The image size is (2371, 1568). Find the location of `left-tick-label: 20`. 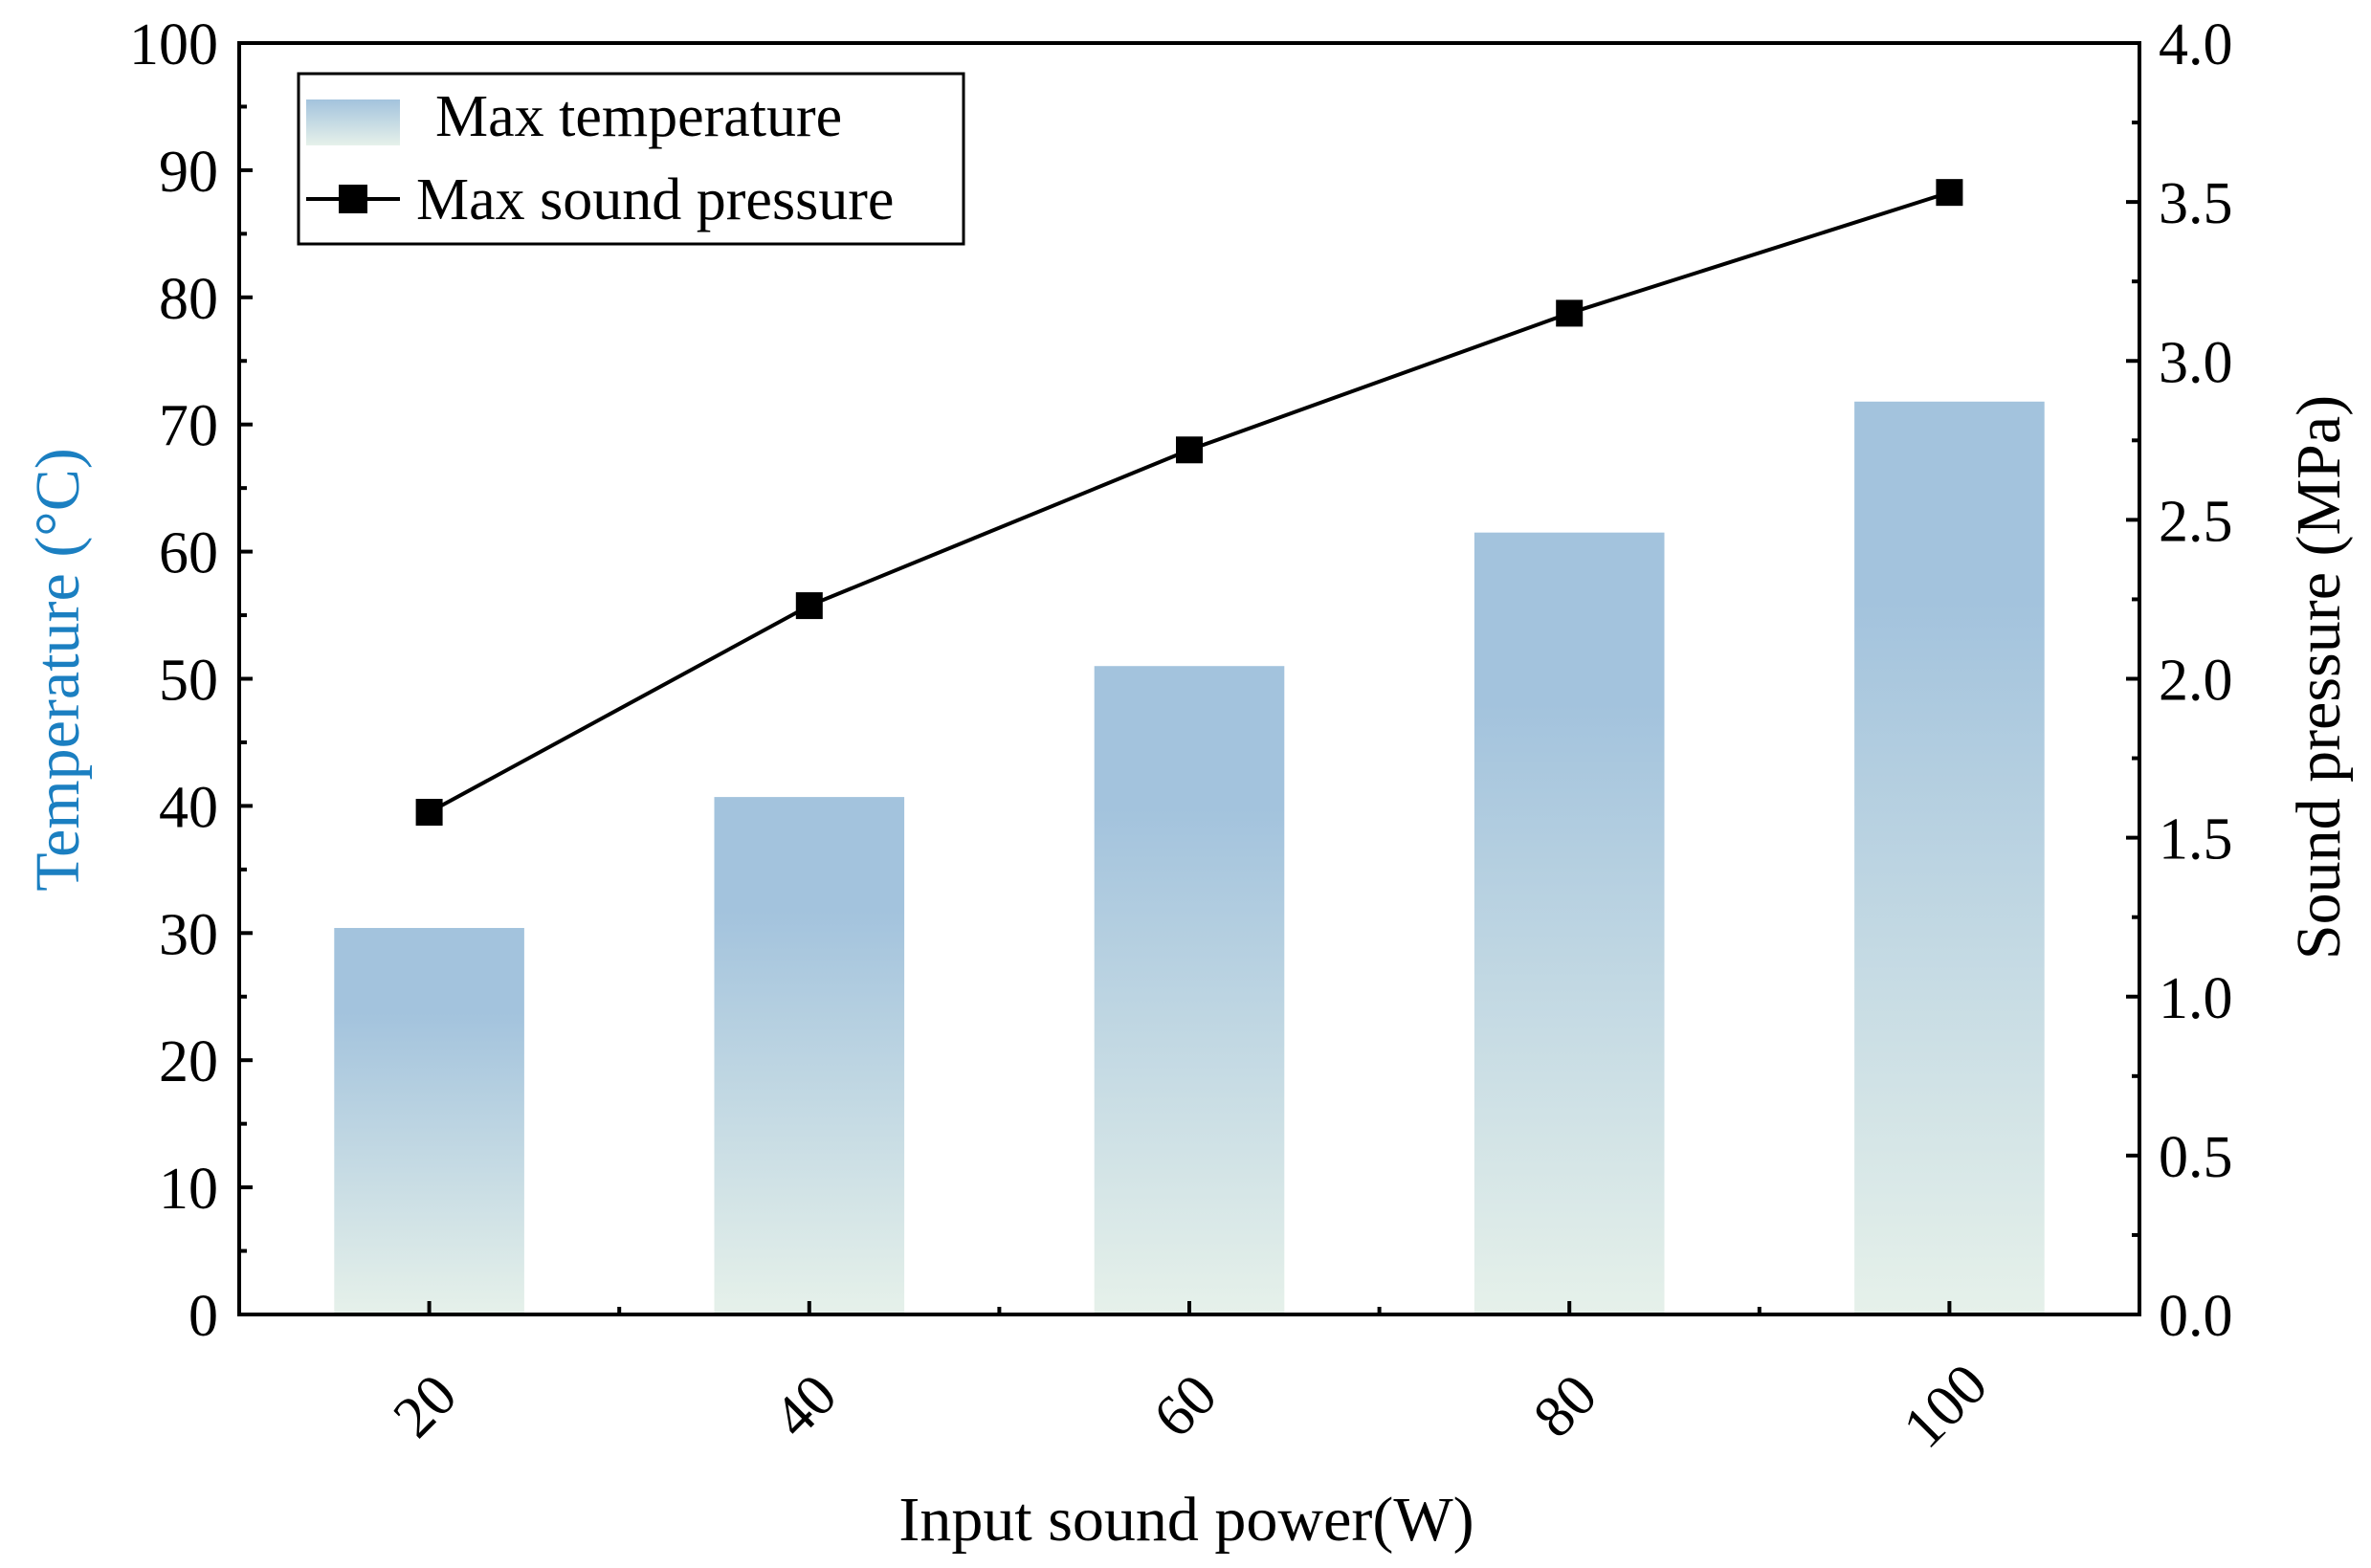

left-tick-label: 20 is located at coordinates (189, 1061).